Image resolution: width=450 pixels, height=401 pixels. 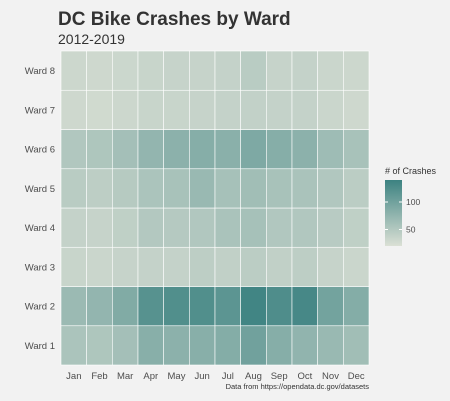 I want to click on x-tick-label: Jun, so click(x=202, y=376).